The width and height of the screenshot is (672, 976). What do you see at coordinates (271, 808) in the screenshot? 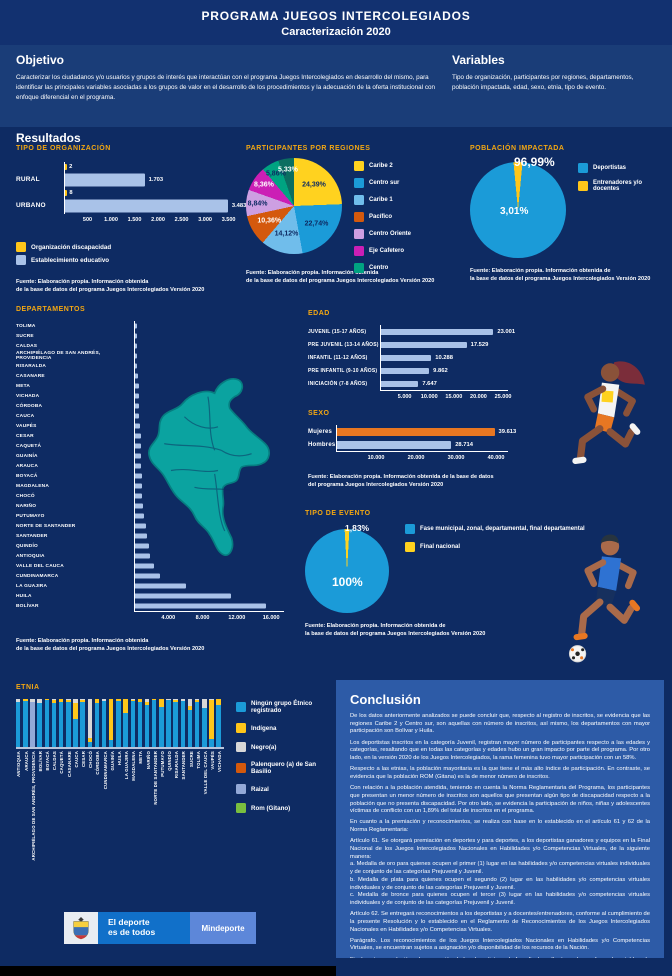
I see `legend-label: Rom (Gitano)` at bounding box center [271, 808].